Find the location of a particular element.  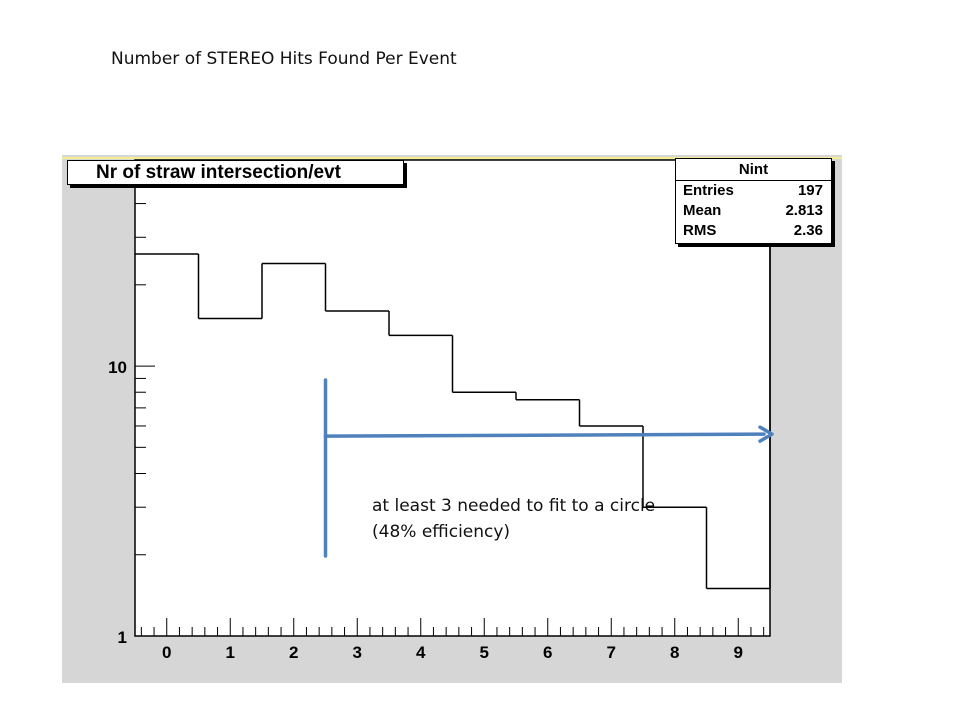

histogram-title-box: Nr of straw intersection/evt is located at coordinates (235, 172).